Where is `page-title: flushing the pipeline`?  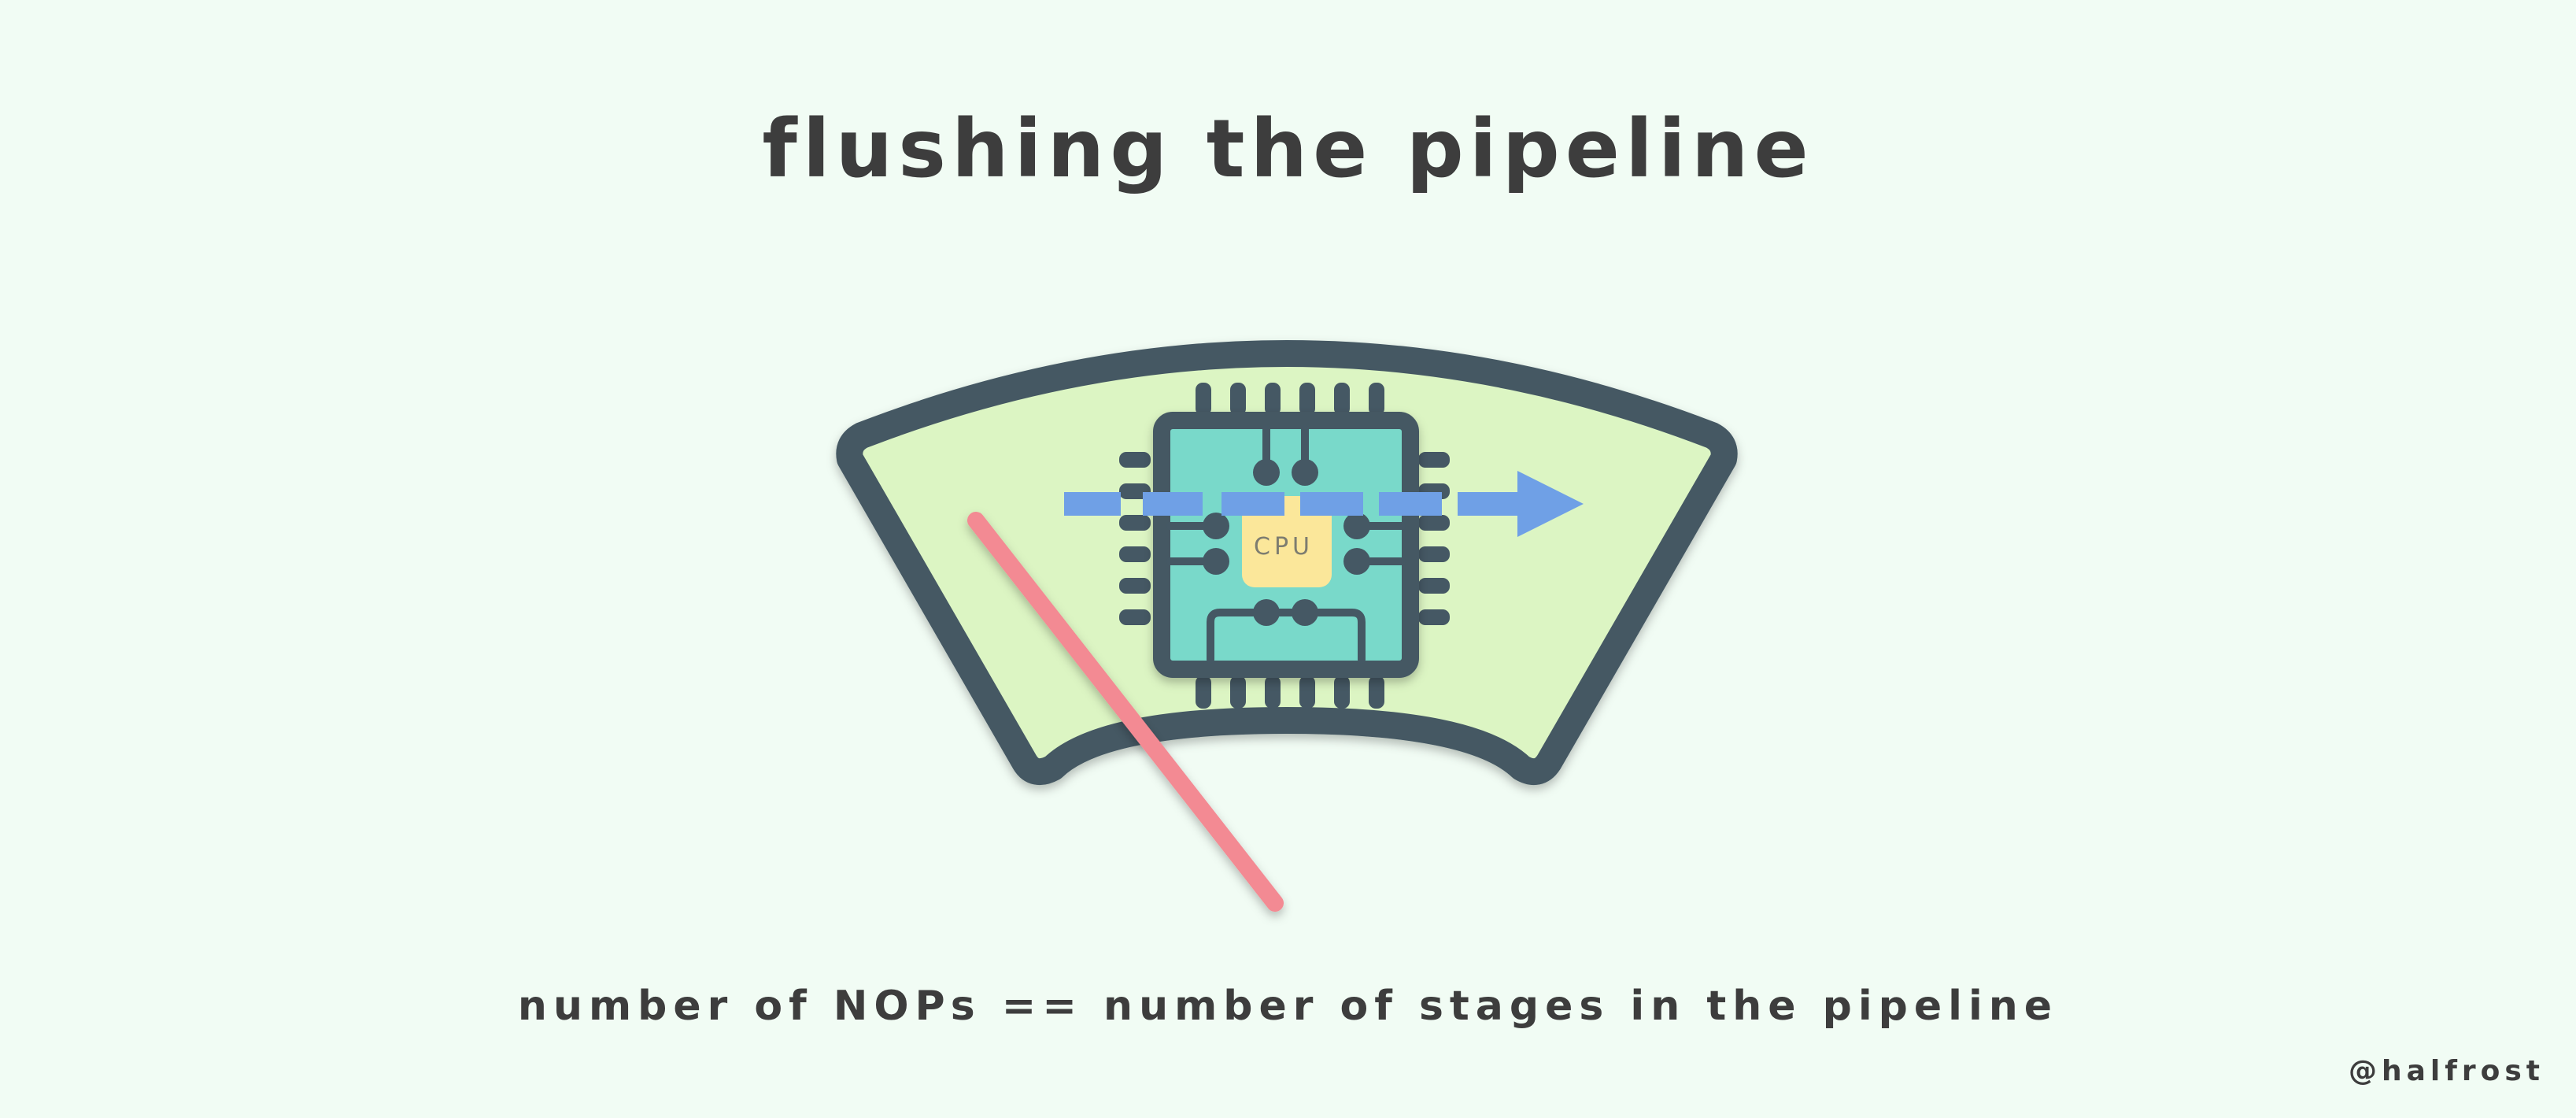 page-title: flushing the pipeline is located at coordinates (1288, 149).